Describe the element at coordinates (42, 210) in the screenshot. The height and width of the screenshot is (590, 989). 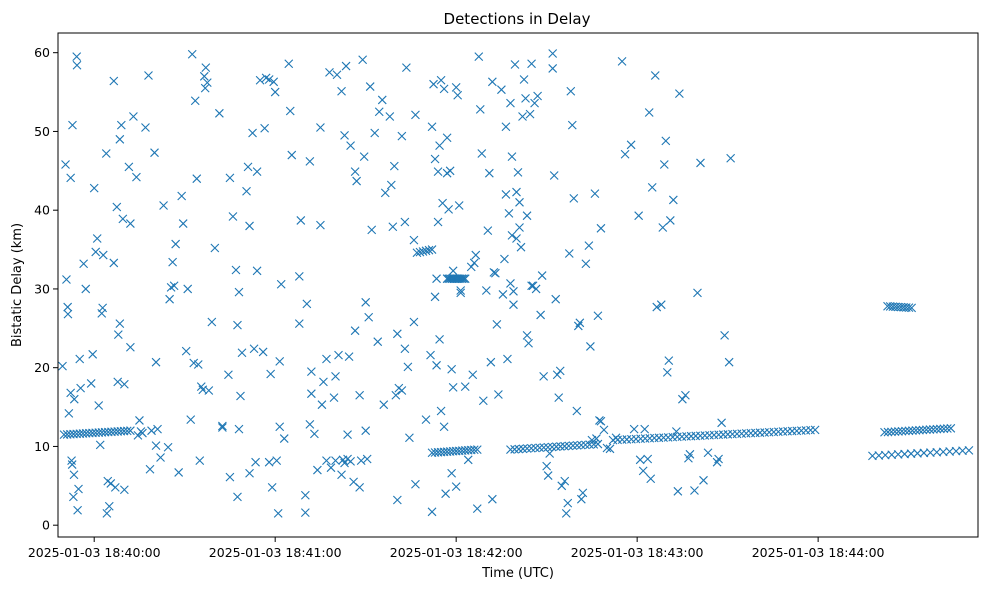
I see `y-tick-label: 40` at that location.